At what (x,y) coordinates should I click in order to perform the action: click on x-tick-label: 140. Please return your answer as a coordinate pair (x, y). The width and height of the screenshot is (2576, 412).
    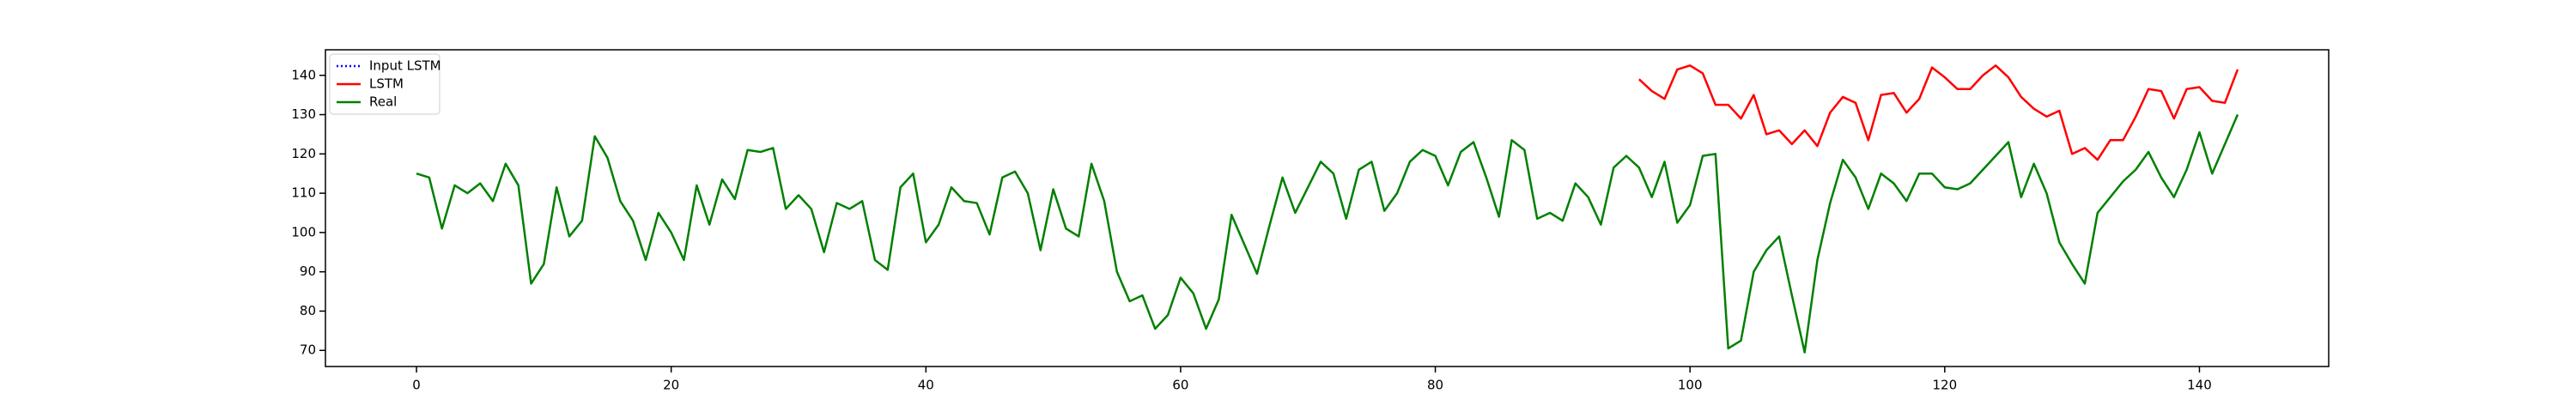
    Looking at the image, I should click on (2200, 385).